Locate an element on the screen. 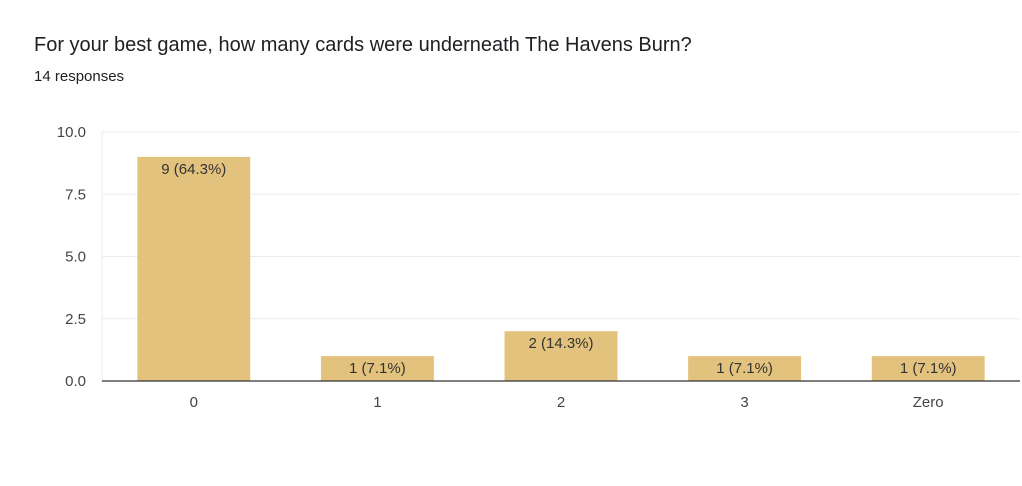 The height and width of the screenshot is (486, 1022). y-tick-label: 10.0 is located at coordinates (71, 132).